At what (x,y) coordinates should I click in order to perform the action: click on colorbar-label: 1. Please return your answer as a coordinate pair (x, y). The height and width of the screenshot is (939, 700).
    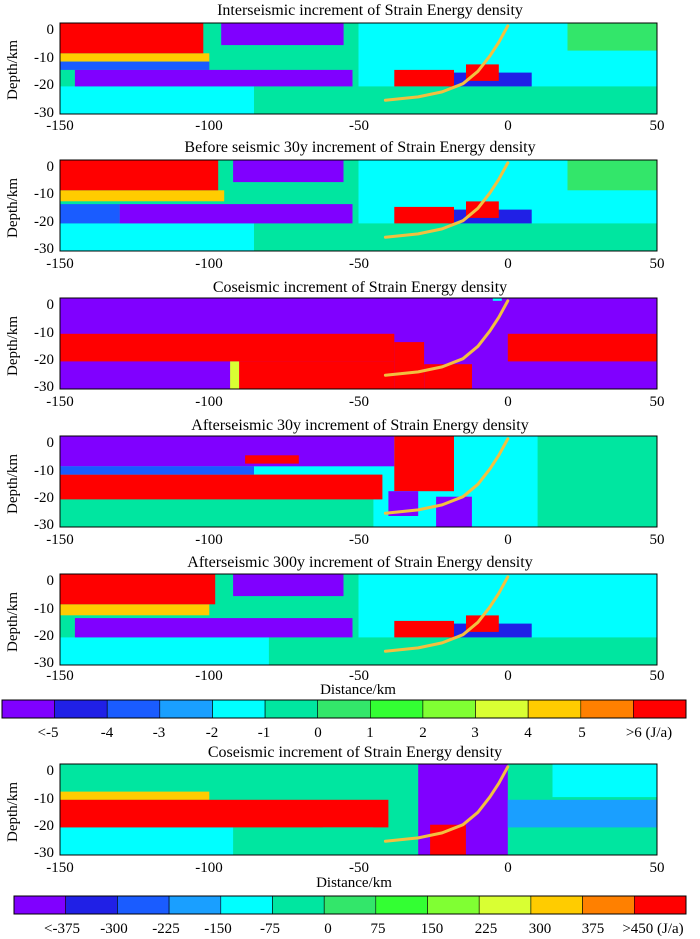
    Looking at the image, I should click on (370, 733).